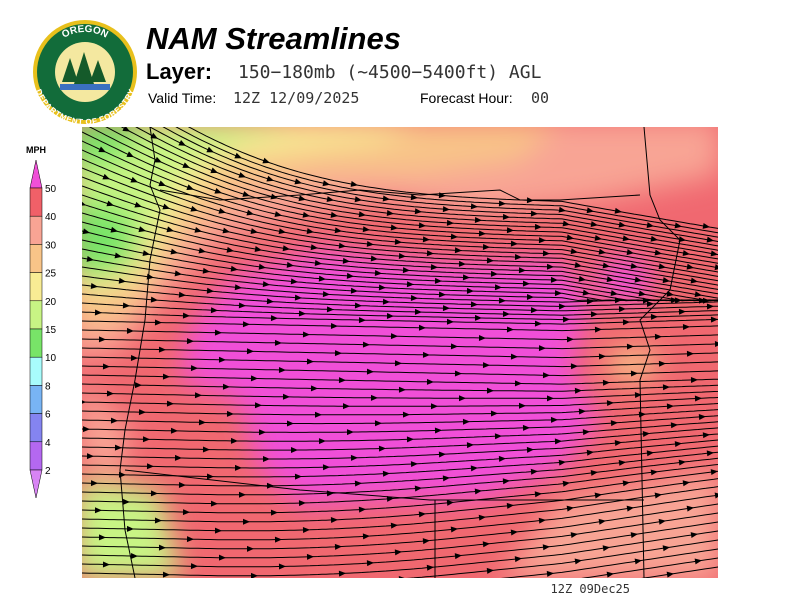  What do you see at coordinates (400, 195) in the screenshot?
I see `state-line-north` at bounding box center [400, 195].